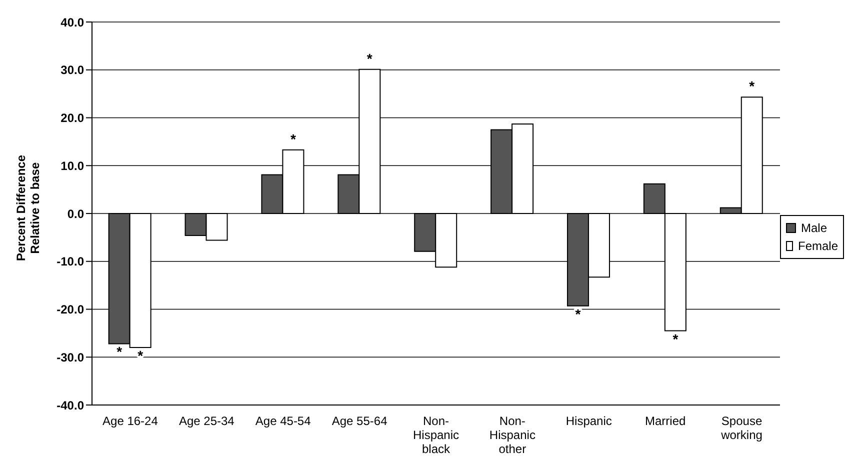  Describe the element at coordinates (818, 246) in the screenshot. I see `legend-label: Female` at that location.